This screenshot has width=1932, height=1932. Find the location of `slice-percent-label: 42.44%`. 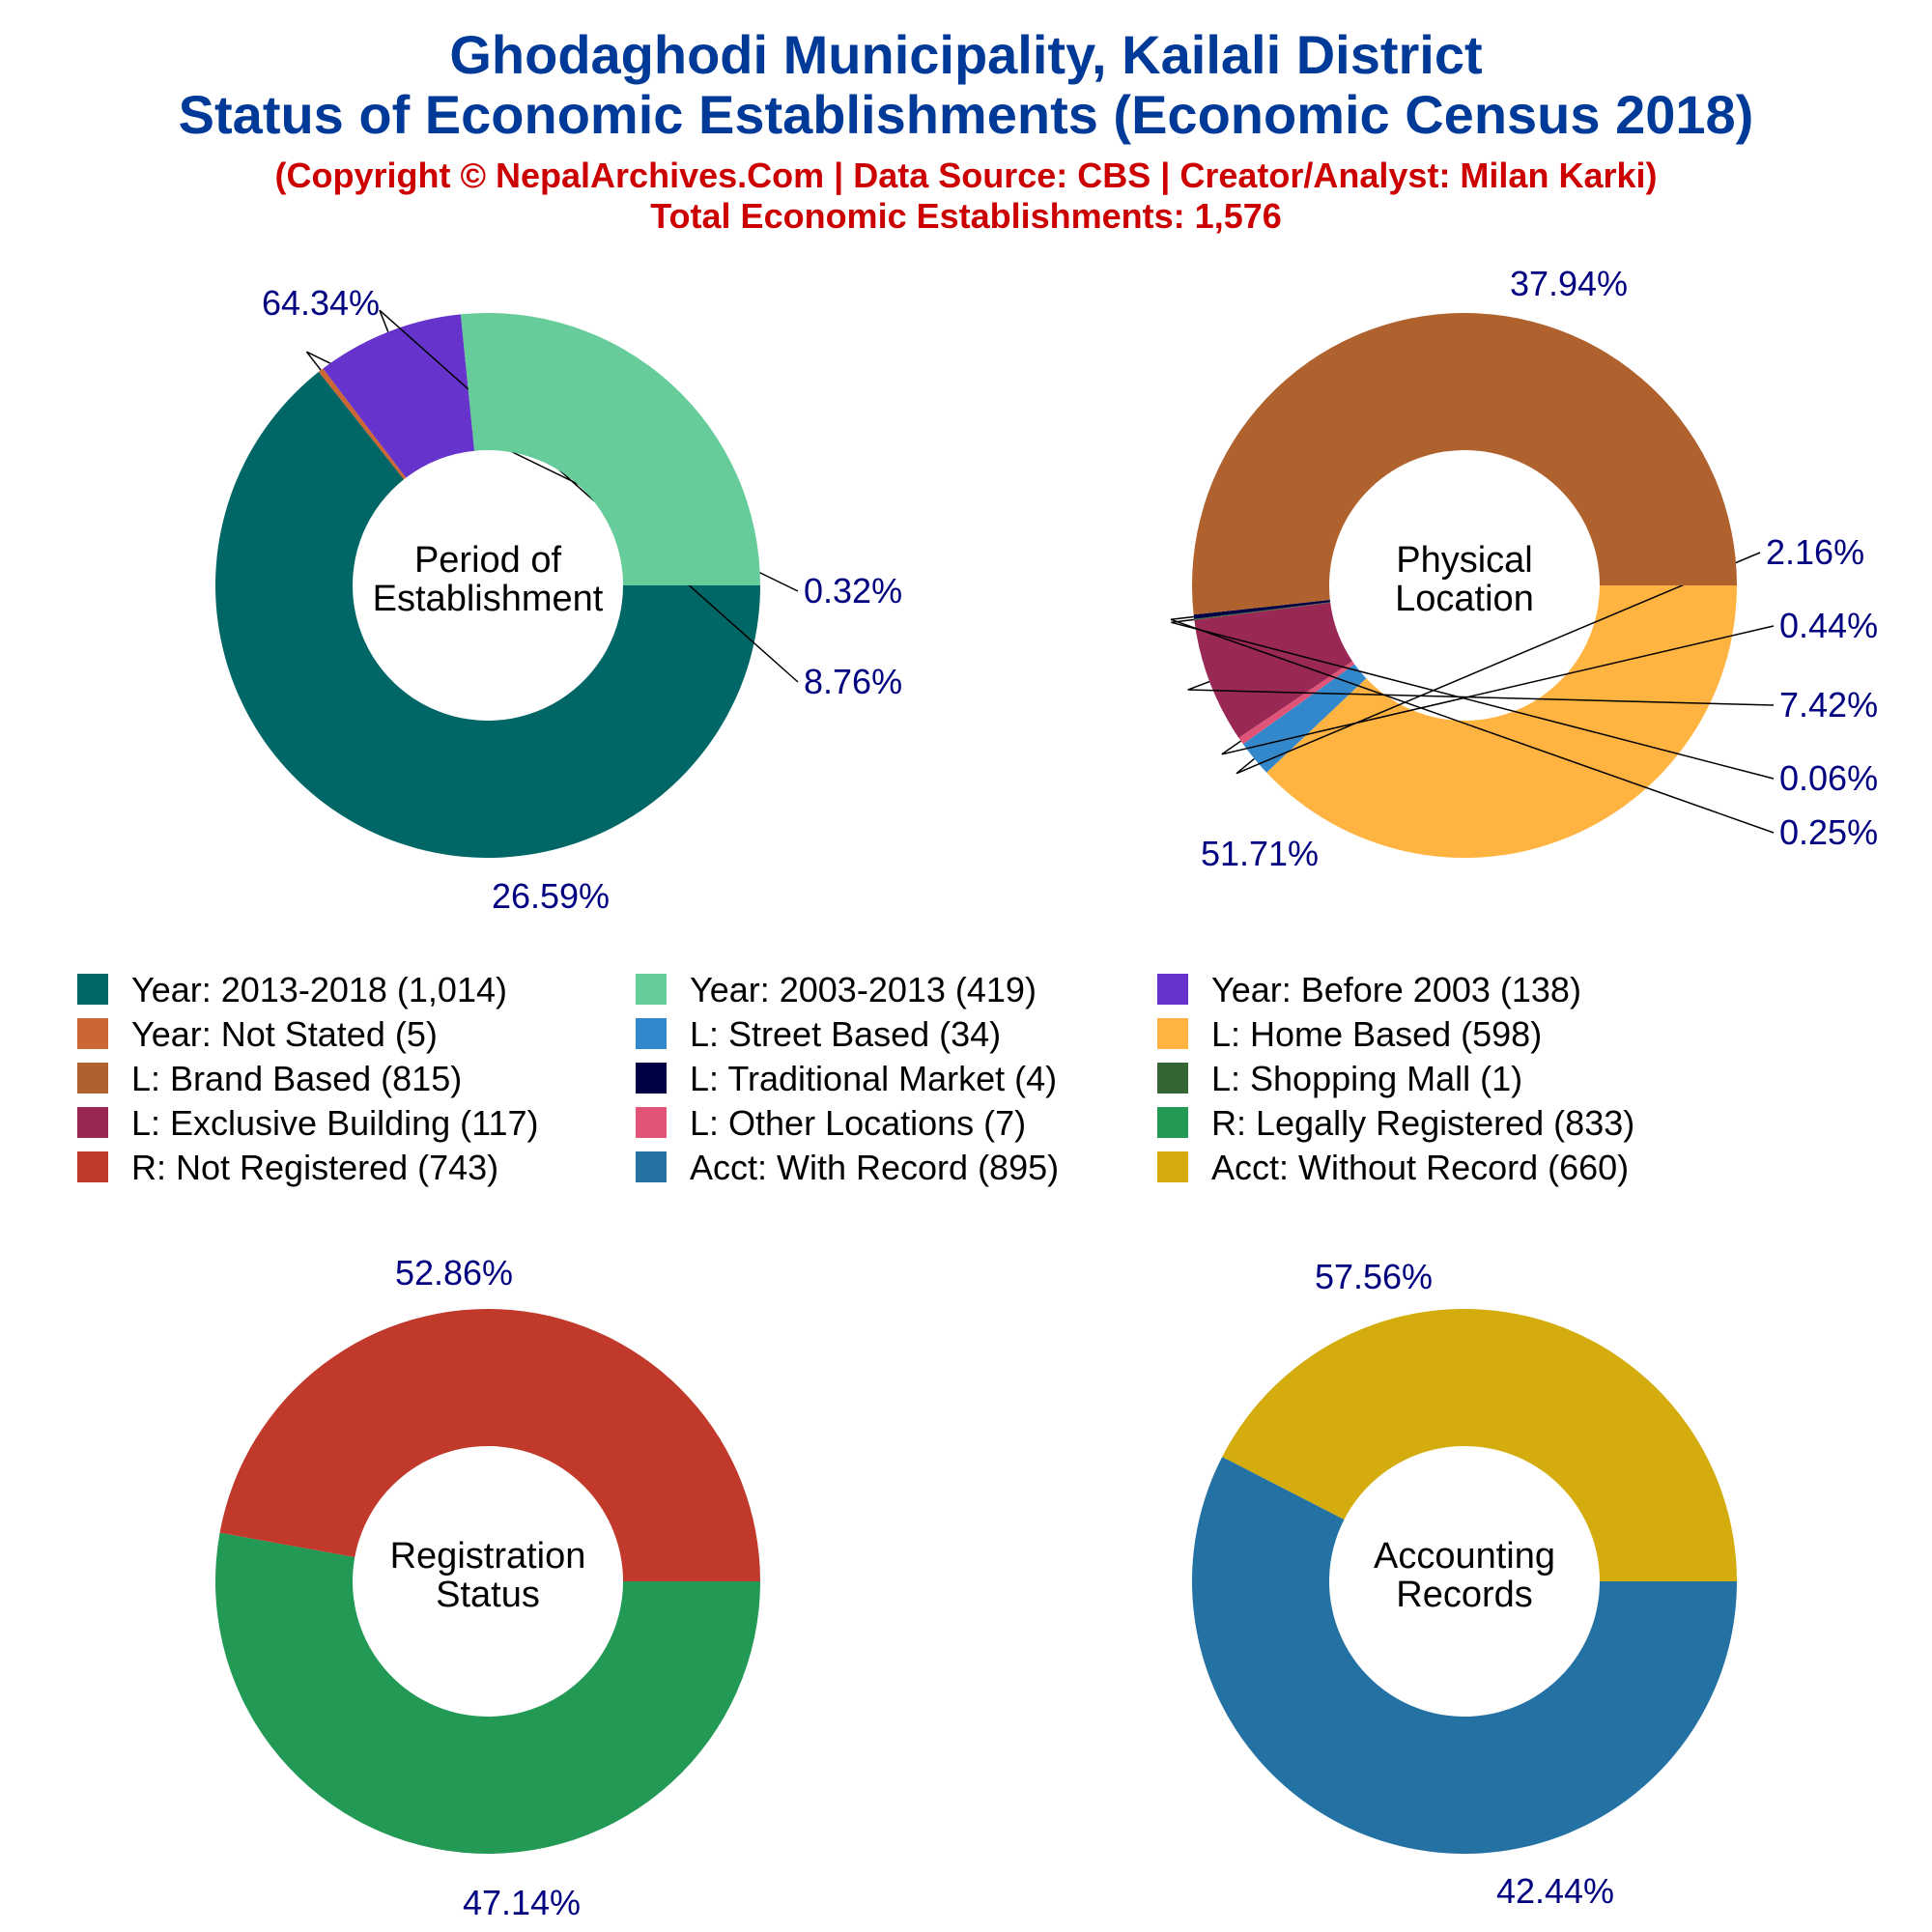

slice-percent-label: 42.44% is located at coordinates (1555, 1891).